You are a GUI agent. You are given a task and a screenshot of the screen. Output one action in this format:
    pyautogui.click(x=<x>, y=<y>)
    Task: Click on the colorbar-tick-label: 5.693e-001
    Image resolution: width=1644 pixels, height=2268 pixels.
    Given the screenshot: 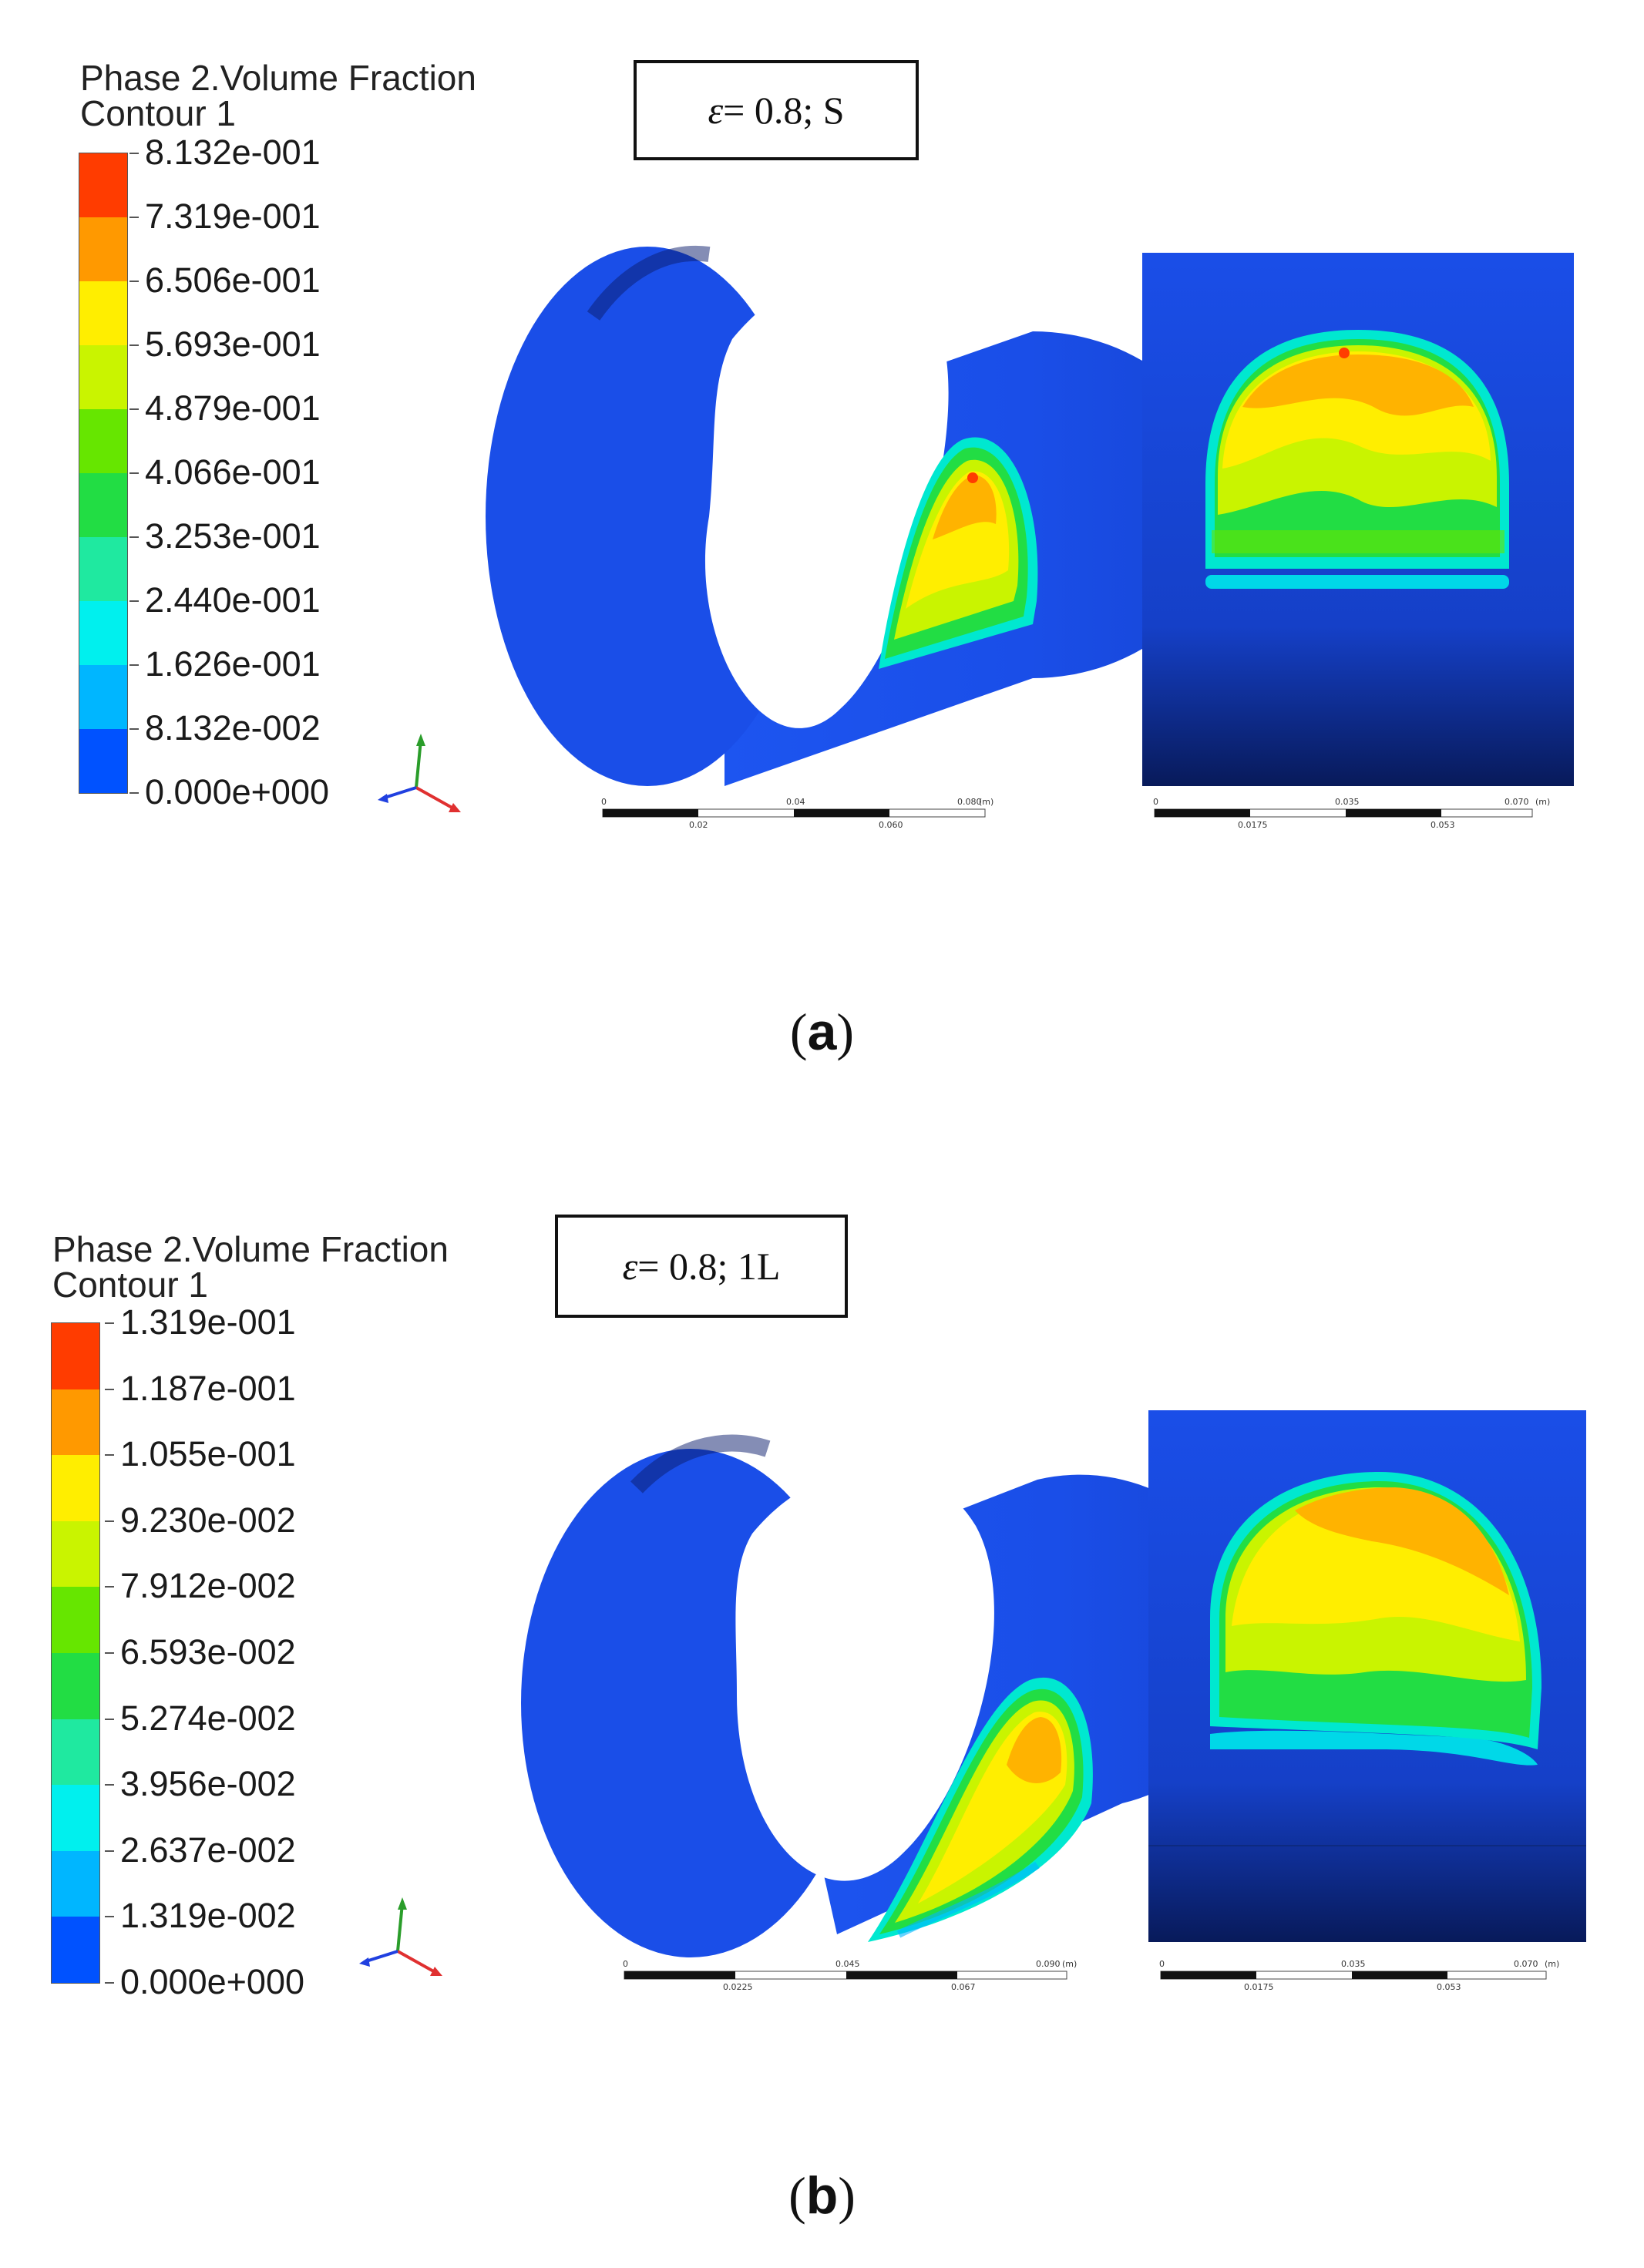 What is the action you would take?
    pyautogui.click(x=225, y=344)
    